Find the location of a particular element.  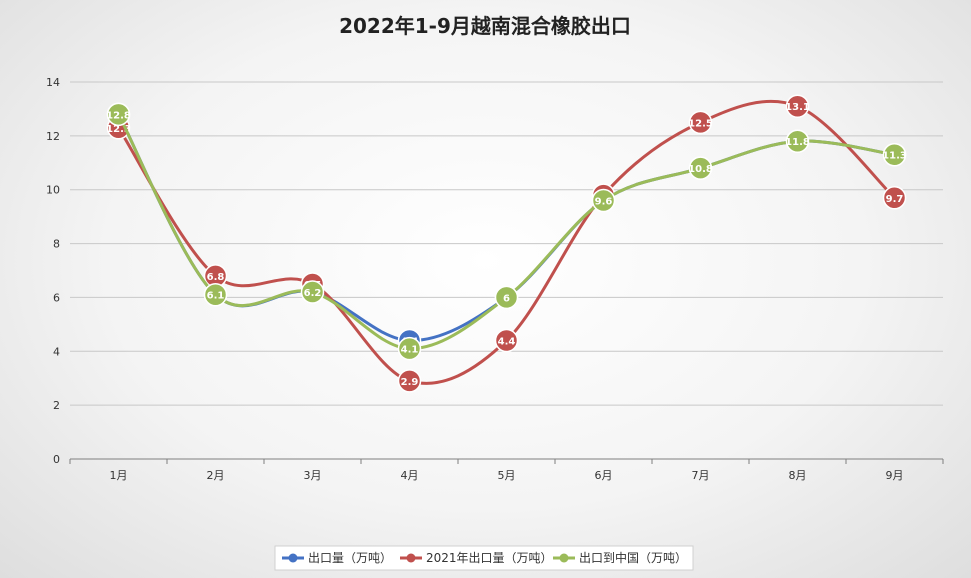

data-label: 12.3 is located at coordinates (118, 129).